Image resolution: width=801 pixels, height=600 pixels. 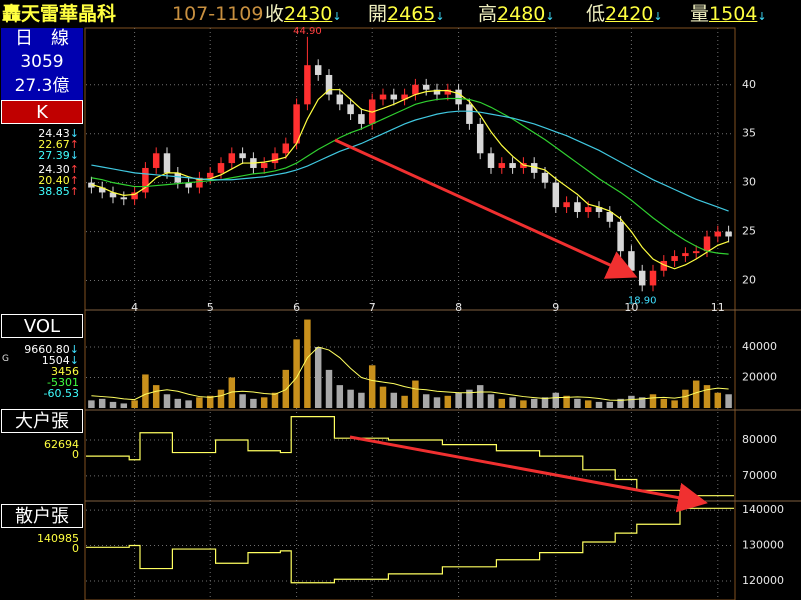 I want to click on y-tick-label: 20000, so click(x=759, y=377).